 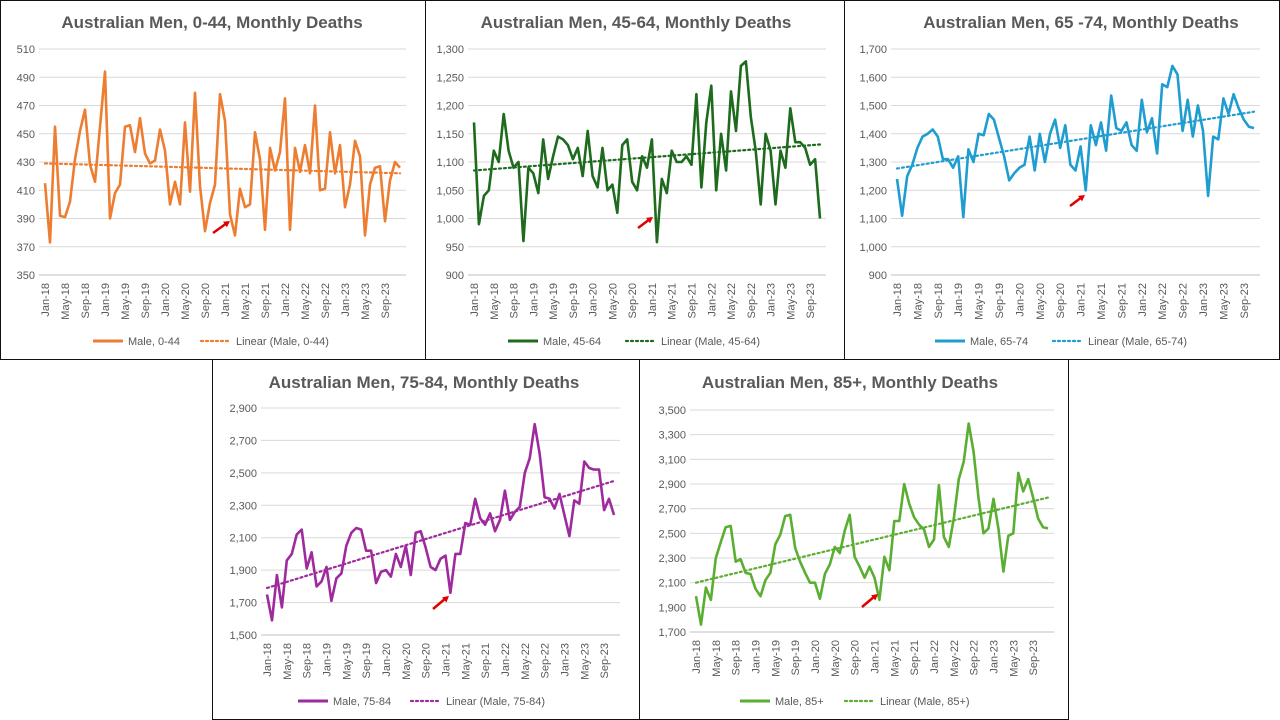 I want to click on y-tick-label: 2,100, so click(x=672, y=584).